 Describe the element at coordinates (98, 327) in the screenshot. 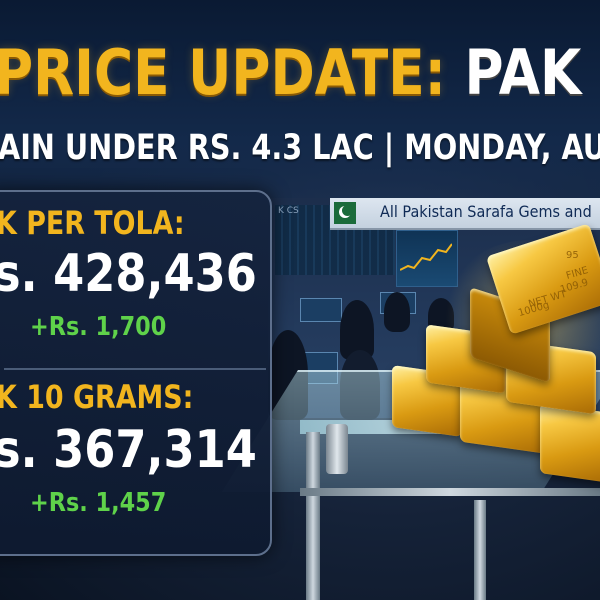

I see `tola-change: +Rs. 1,700` at that location.